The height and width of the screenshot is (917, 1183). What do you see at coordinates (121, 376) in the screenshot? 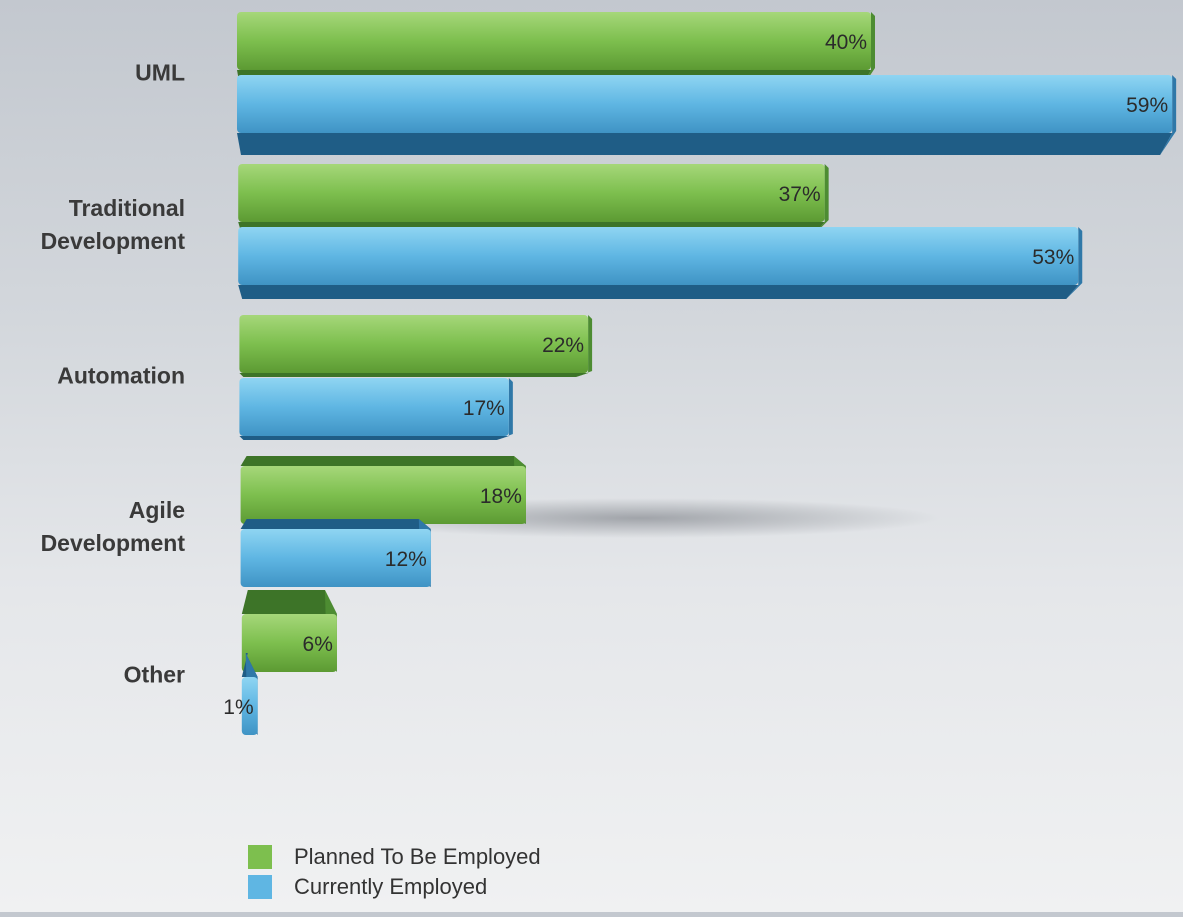
I see `category-label-automation: Automation` at bounding box center [121, 376].